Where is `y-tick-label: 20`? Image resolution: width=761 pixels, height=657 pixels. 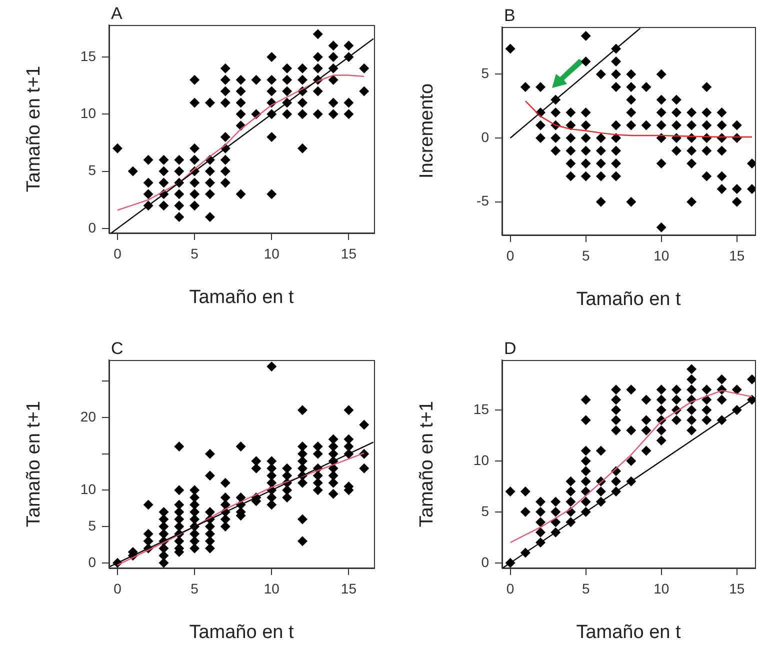
y-tick-label: 20 is located at coordinates (88, 416).